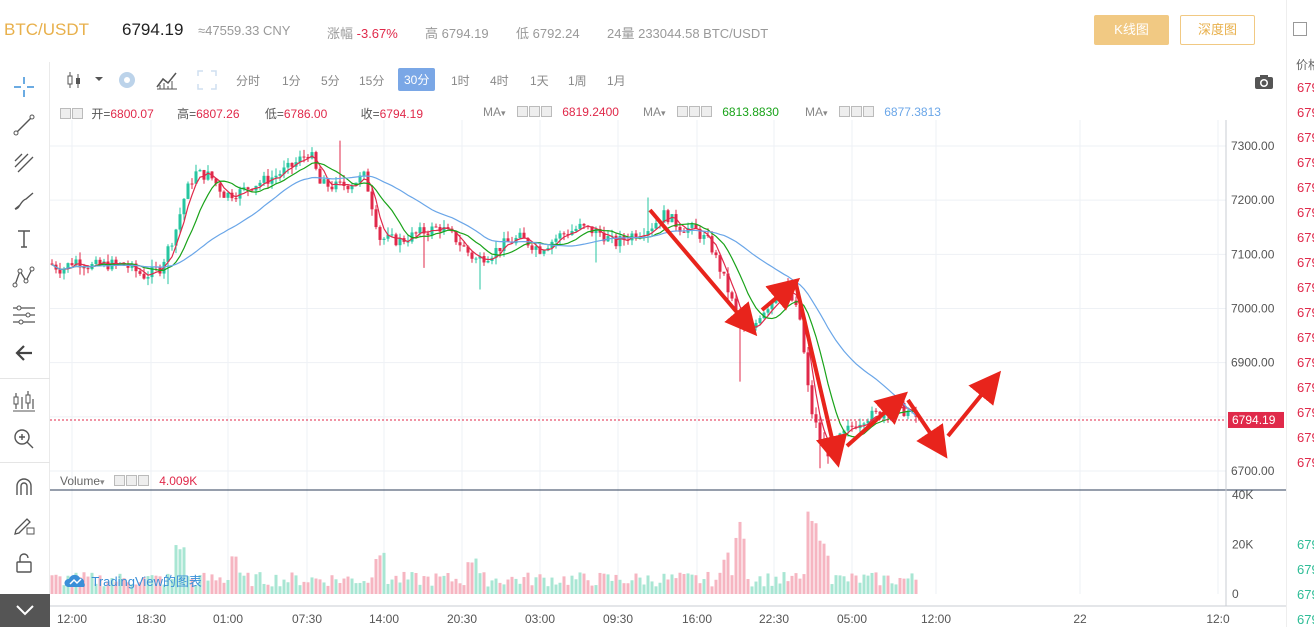 The image size is (1314, 632). Describe the element at coordinates (291, 81) in the screenshot. I see `interval-1: 1分` at that location.